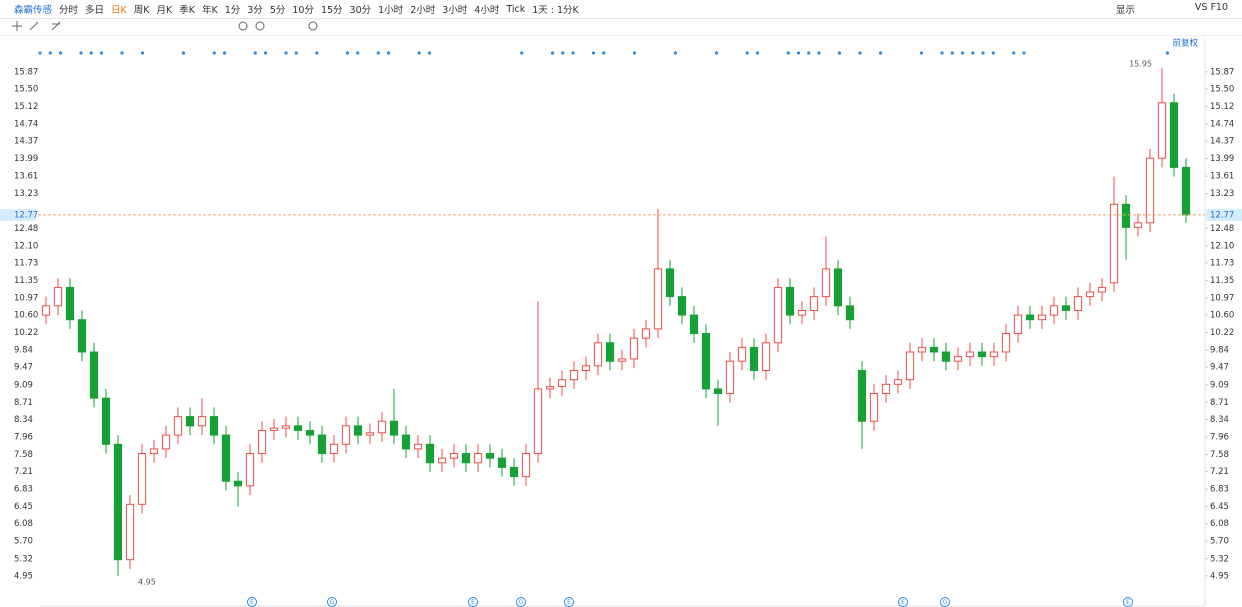 Image resolution: width=1242 pixels, height=607 pixels. Describe the element at coordinates (360, 10) in the screenshot. I see `period-button: 30分` at that location.